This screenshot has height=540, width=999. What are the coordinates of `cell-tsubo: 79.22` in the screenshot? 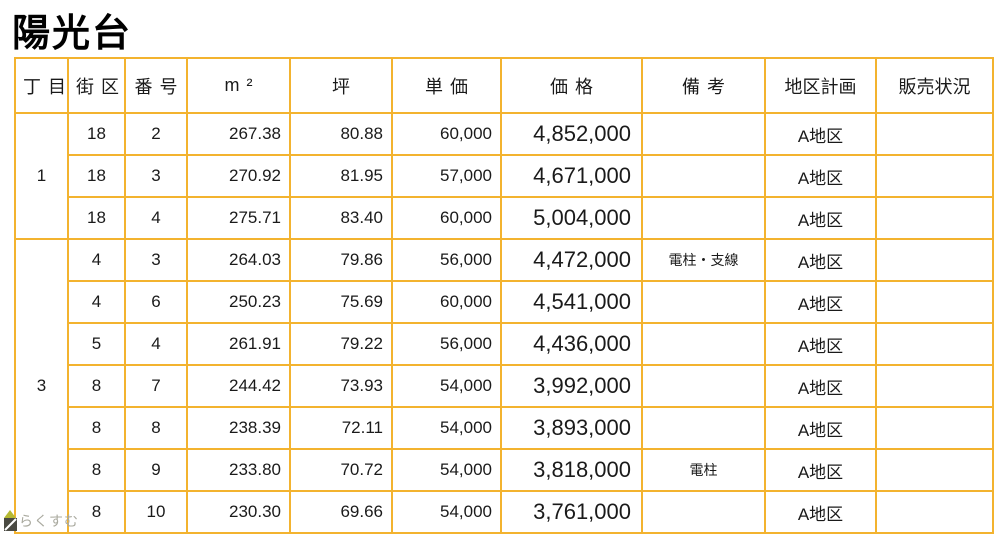 It's located at (341, 344).